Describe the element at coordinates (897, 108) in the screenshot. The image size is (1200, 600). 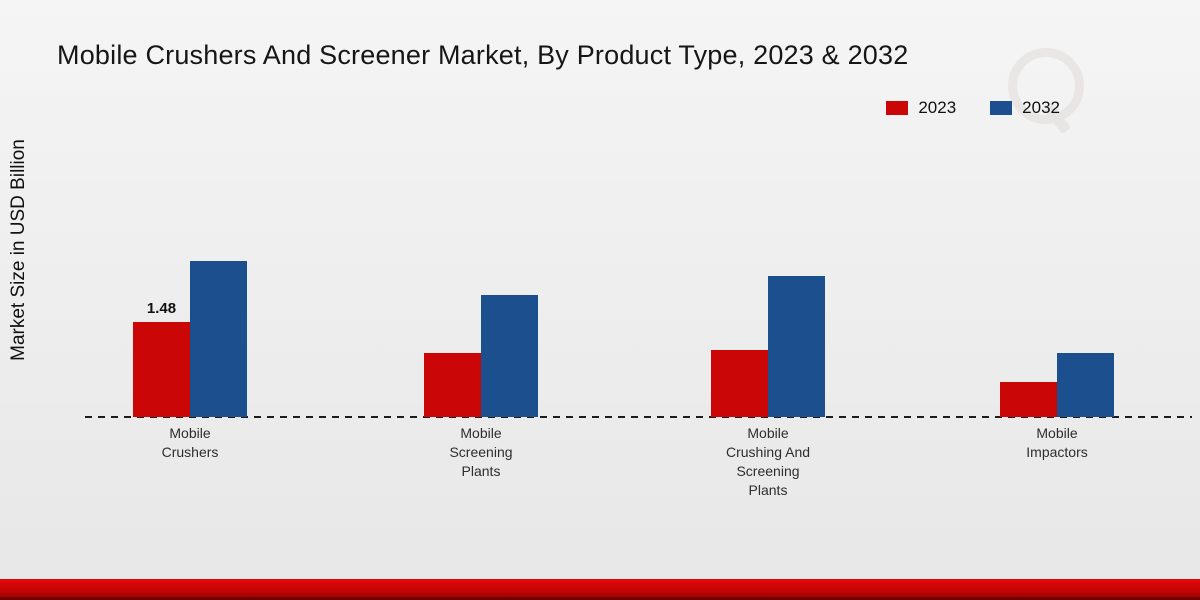
I see `legend-swatch-2023` at that location.